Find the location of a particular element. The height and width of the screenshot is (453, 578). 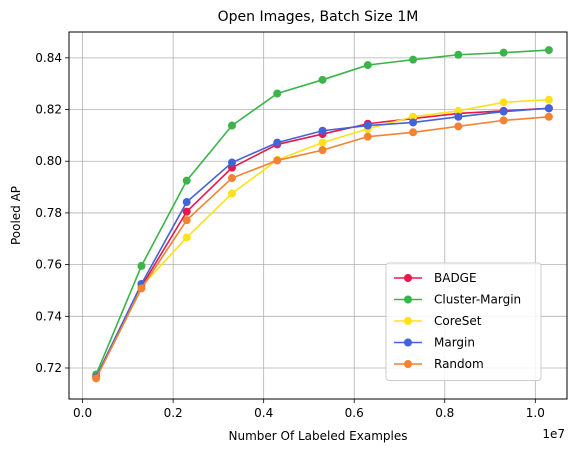

legend-item-coreset: CoreSet is located at coordinates (438, 321).